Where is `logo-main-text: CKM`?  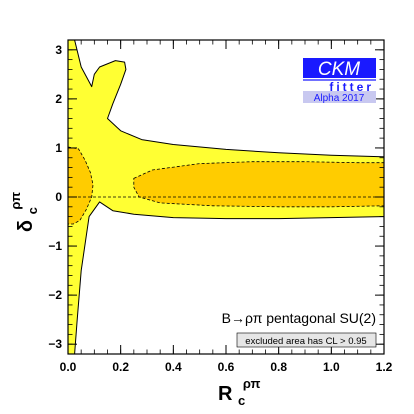 logo-main-text: CKM is located at coordinates (339, 69).